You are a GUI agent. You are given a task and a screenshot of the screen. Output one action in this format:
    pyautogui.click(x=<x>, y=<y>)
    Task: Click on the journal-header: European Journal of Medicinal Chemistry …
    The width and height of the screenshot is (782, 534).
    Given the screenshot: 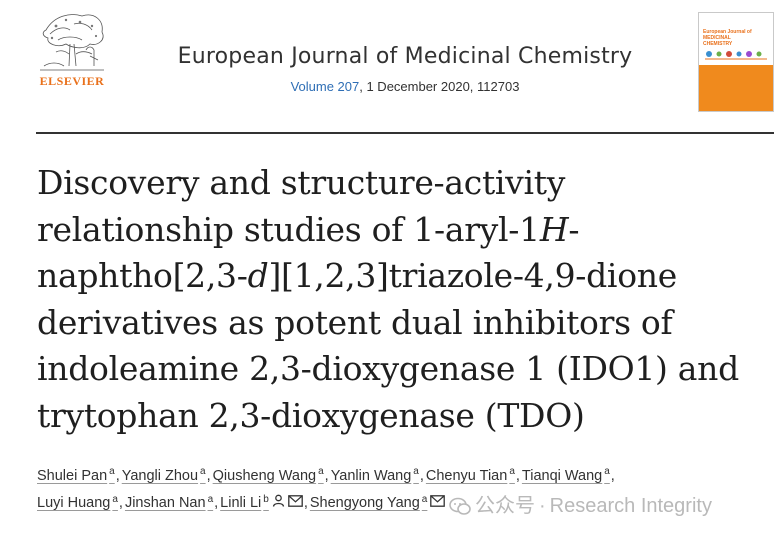 What is the action you would take?
    pyautogui.click(x=405, y=69)
    